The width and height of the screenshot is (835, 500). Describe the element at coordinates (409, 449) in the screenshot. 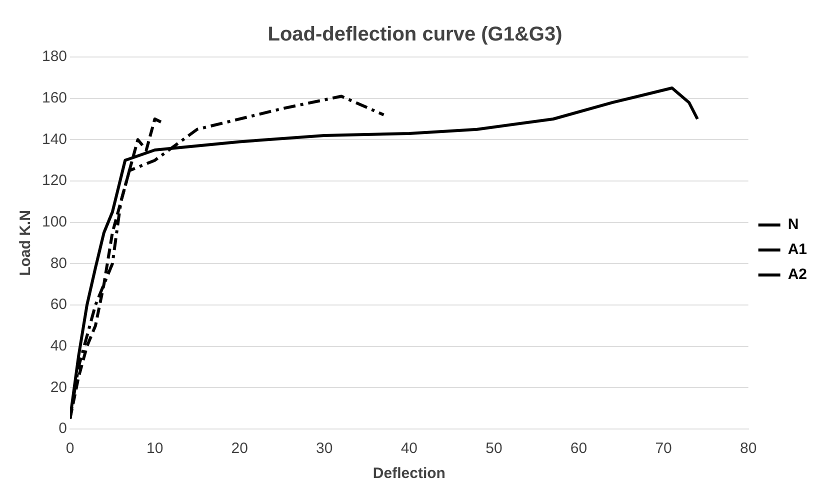

I see `x-tick-label: 40` at that location.